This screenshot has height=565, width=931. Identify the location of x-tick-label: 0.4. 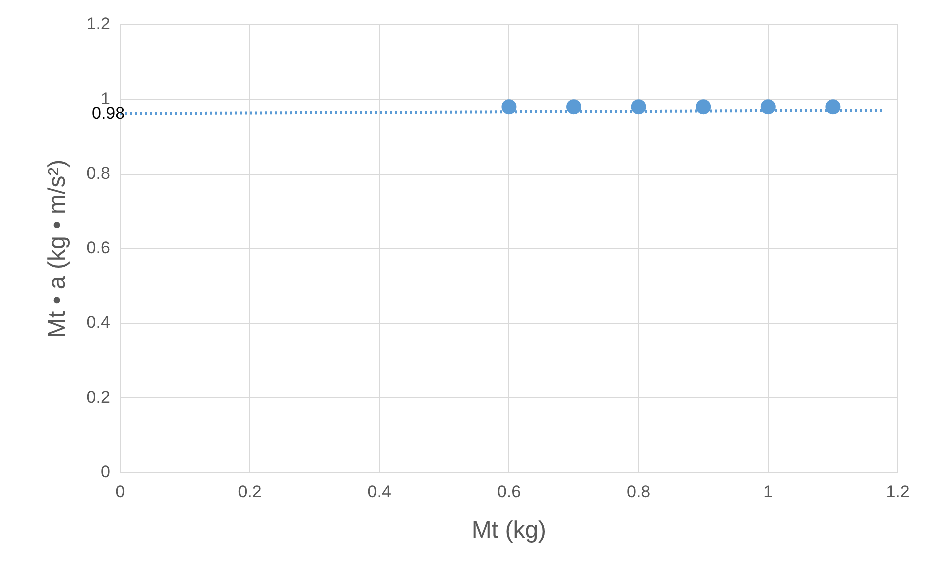
(380, 492).